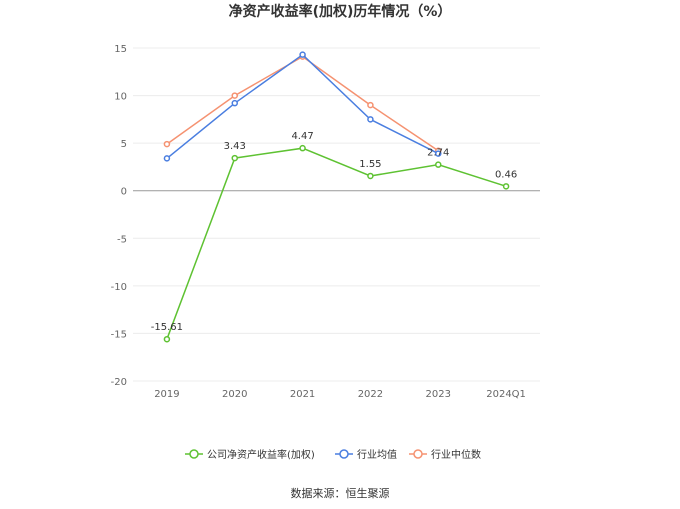 Image resolution: width=680 pixels, height=509 pixels. I want to click on x-tick-label: 2022, so click(370, 394).